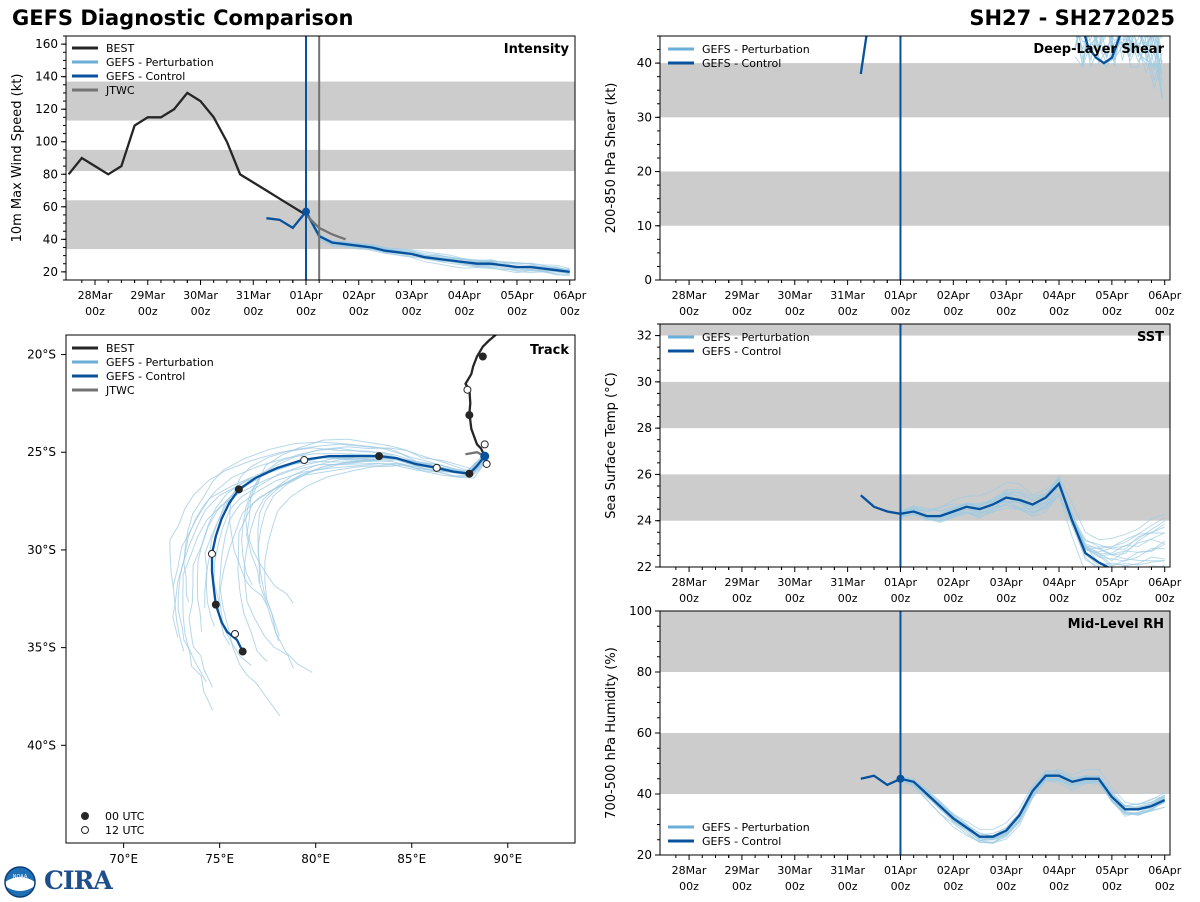 The image size is (1200, 902). What do you see at coordinates (644, 521) in the screenshot?
I see `sst-ytick-label: 24` at bounding box center [644, 521].